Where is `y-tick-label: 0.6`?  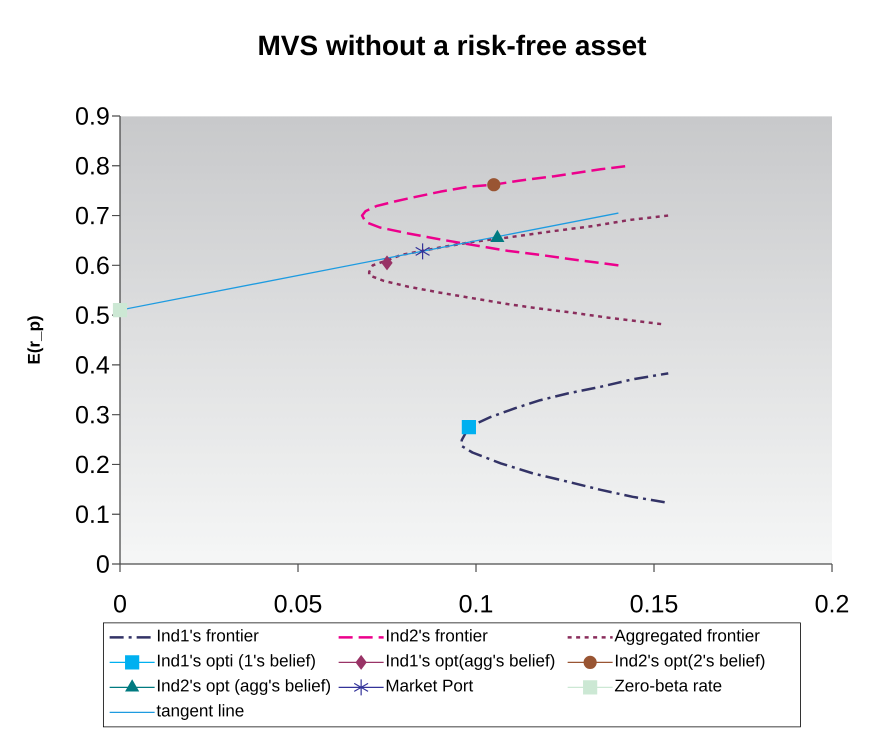 y-tick-label: 0.6 is located at coordinates (92, 265).